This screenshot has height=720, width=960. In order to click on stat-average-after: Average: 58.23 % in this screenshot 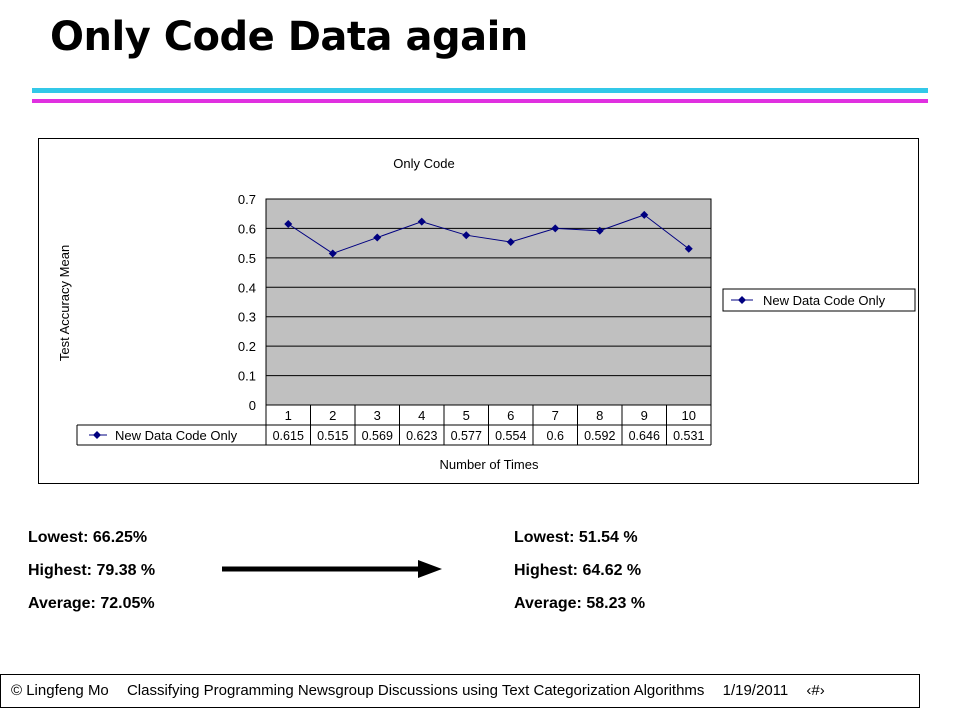, I will do `click(580, 603)`.